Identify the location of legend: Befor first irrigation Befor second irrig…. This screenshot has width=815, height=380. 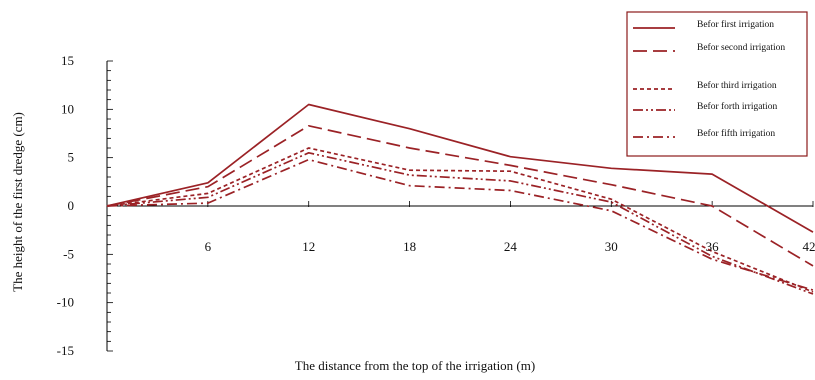
(717, 84).